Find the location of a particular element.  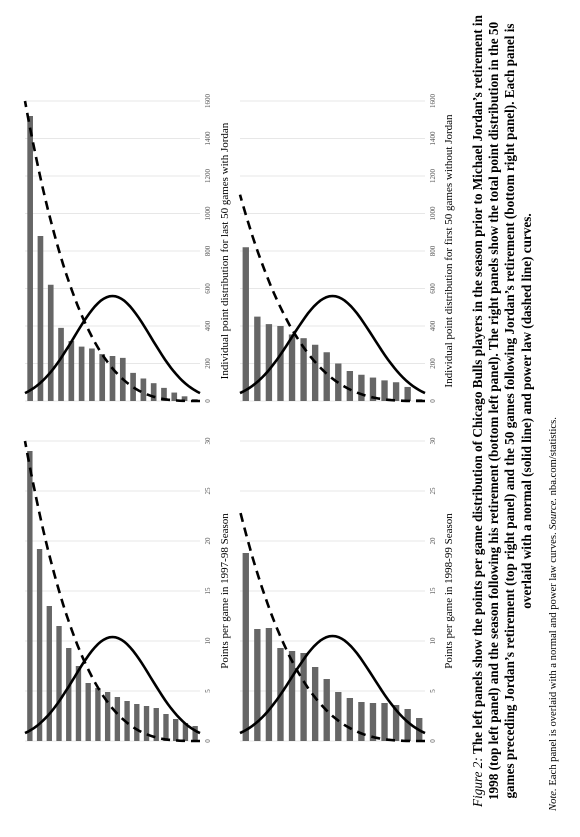

bottom-right-tick-label: 200 is located at coordinates (433, 363).